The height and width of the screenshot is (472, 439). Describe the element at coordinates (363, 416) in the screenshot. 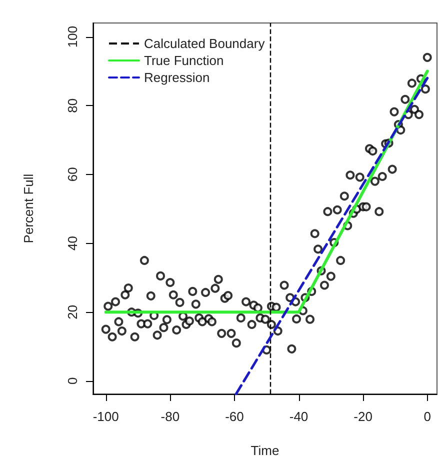

I see `x-tick-label: -20` at that location.